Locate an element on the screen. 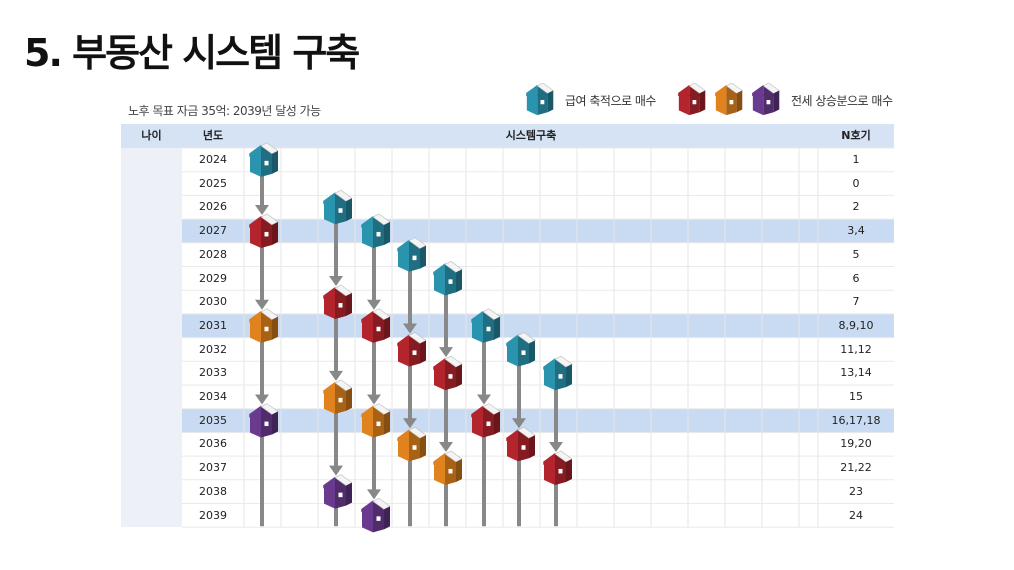 Image resolution: width=1014 pixels, height=570 pixels. house-teal-2033 is located at coordinates (558, 373).